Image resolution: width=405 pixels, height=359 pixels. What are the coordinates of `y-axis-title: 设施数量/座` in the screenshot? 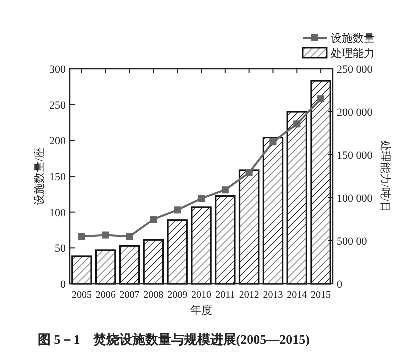 It's located at (39, 176).